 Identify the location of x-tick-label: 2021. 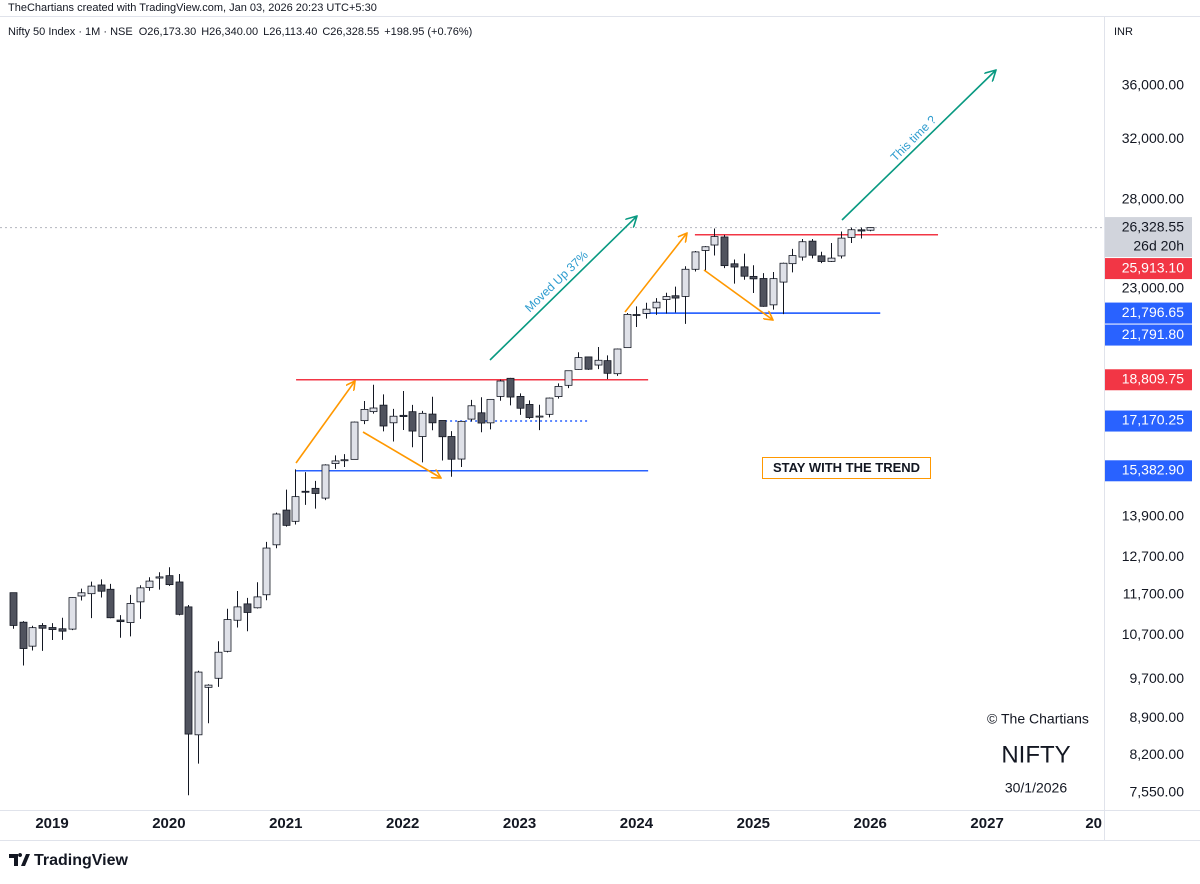
(285, 823).